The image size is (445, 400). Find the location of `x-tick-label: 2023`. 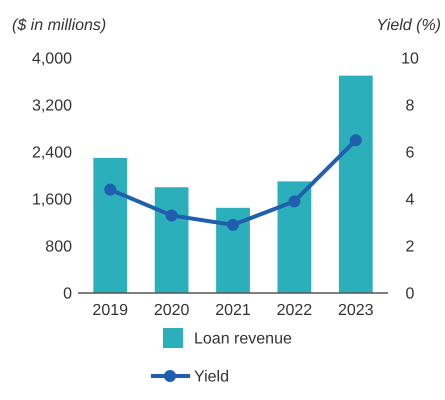

x-tick-label: 2023 is located at coordinates (356, 310).